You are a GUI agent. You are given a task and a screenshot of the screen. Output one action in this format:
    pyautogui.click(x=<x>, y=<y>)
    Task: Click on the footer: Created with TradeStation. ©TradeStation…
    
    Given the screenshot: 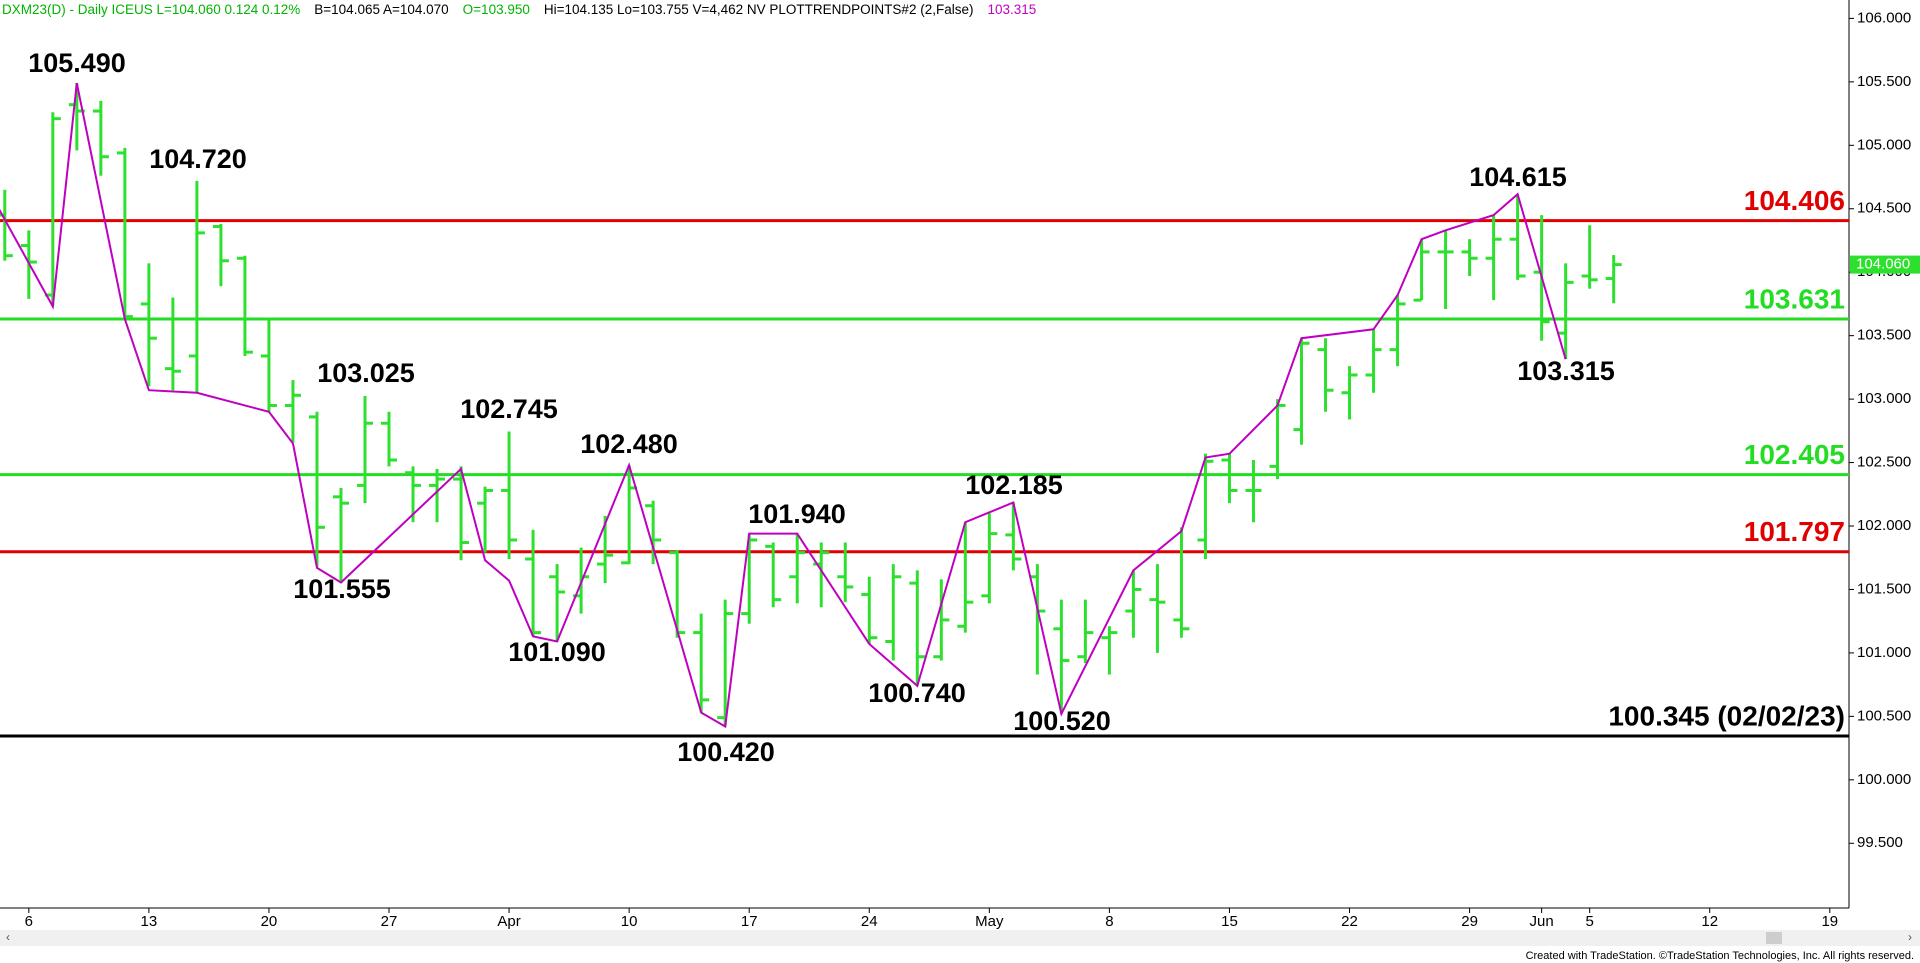 What is the action you would take?
    pyautogui.click(x=1720, y=956)
    